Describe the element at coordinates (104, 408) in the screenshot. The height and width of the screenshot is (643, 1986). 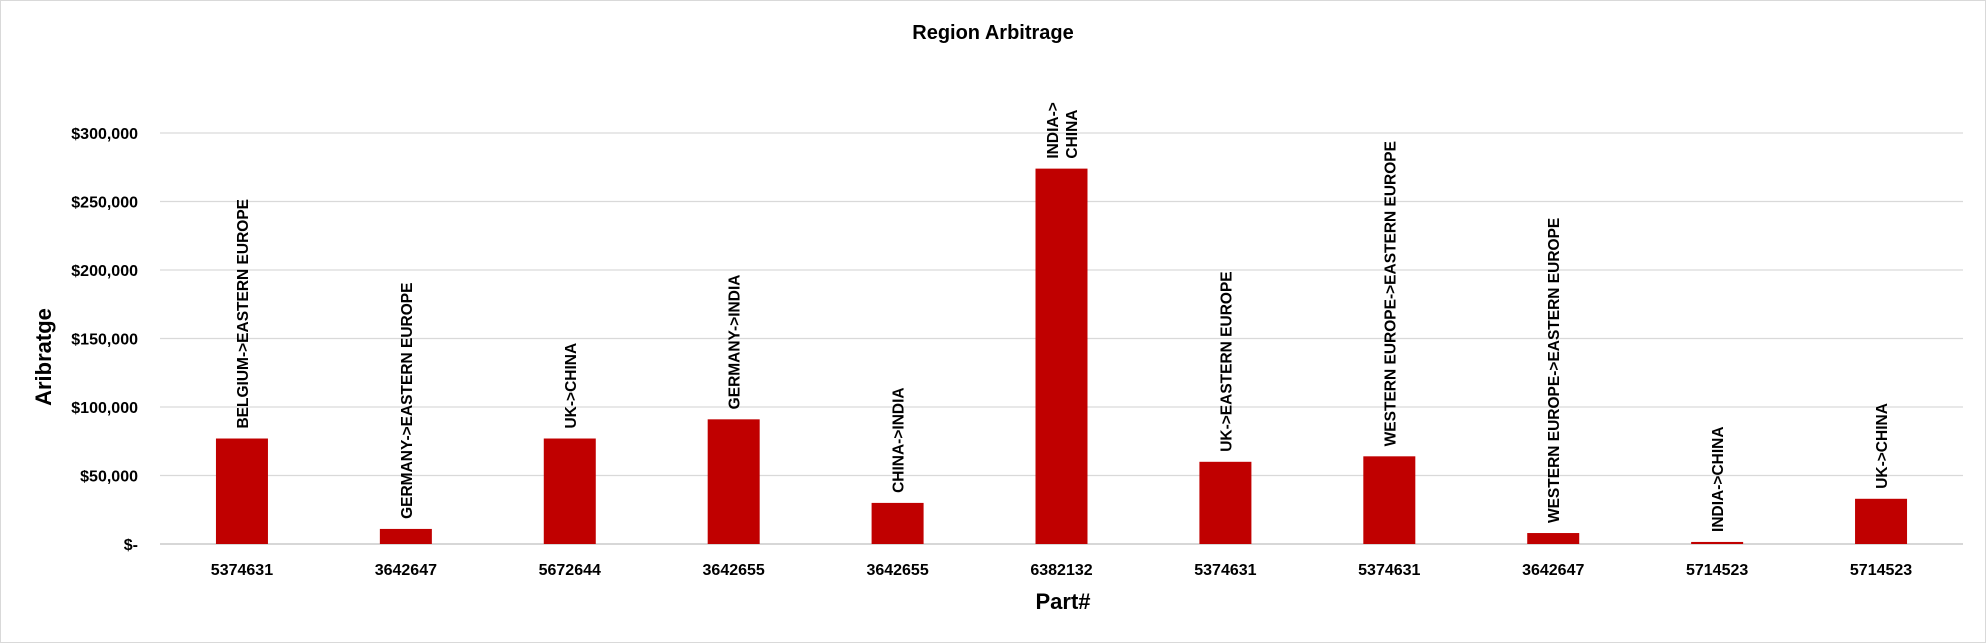
I see `y-tick-label: $100,000` at that location.